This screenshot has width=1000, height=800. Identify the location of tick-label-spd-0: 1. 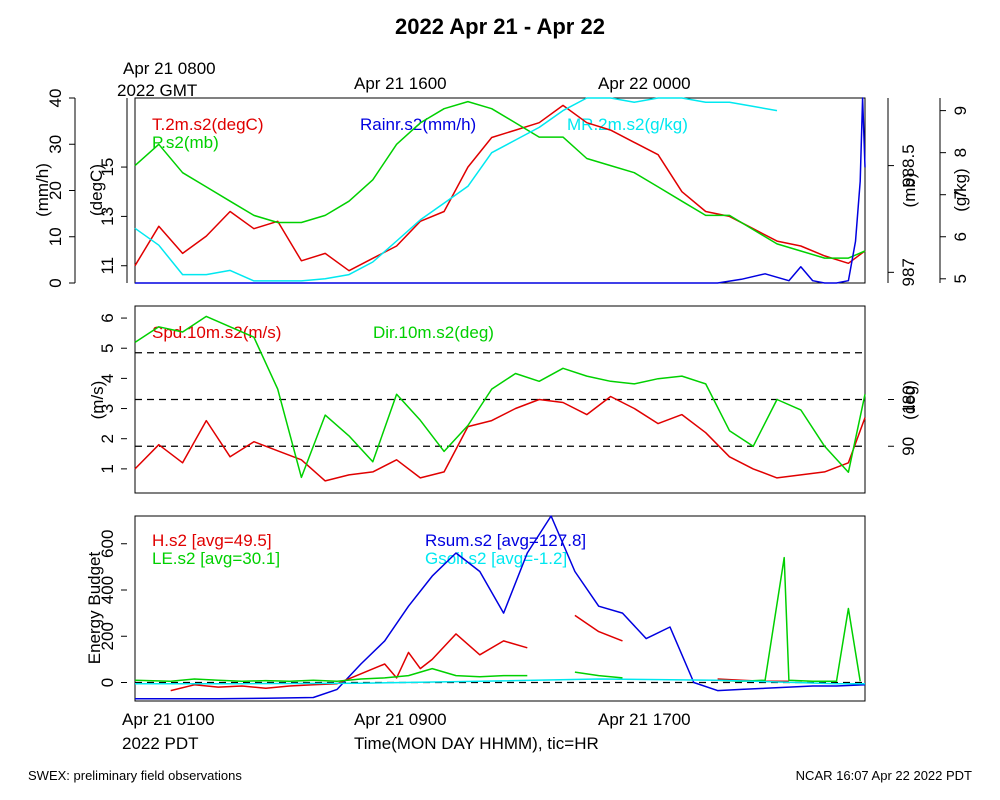
(107, 468).